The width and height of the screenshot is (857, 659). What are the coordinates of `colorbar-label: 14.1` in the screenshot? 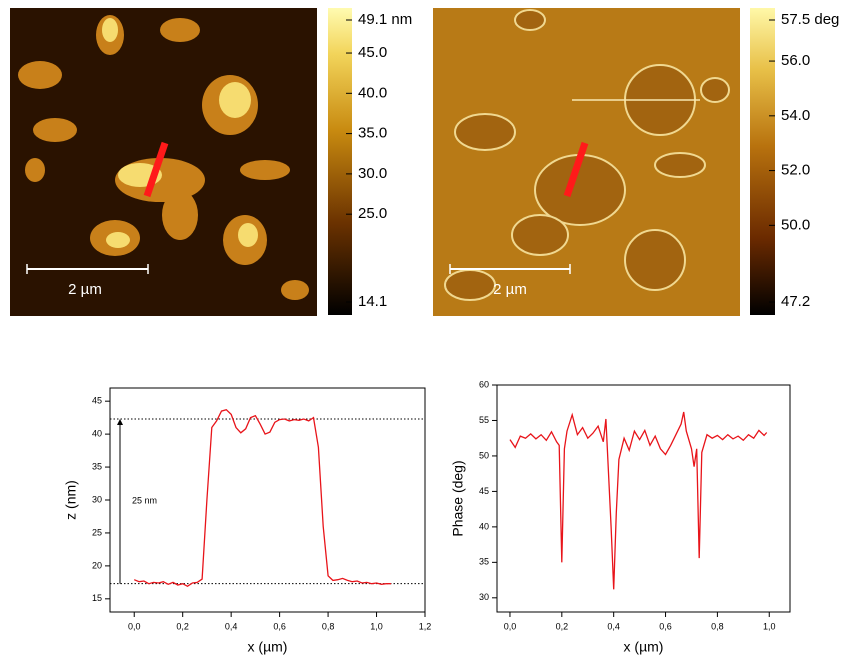 It's located at (372, 301).